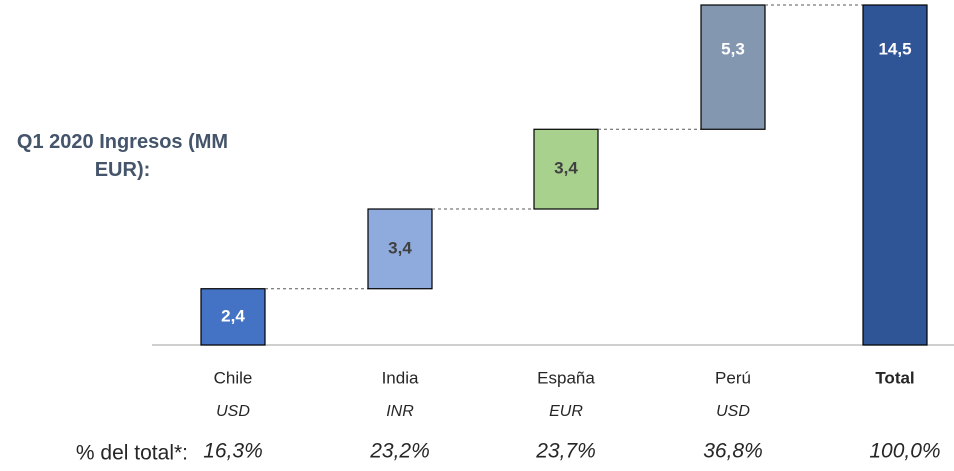 Image resolution: width=954 pixels, height=471 pixels. What do you see at coordinates (894, 48) in the screenshot?
I see `value-label: 14,5` at bounding box center [894, 48].